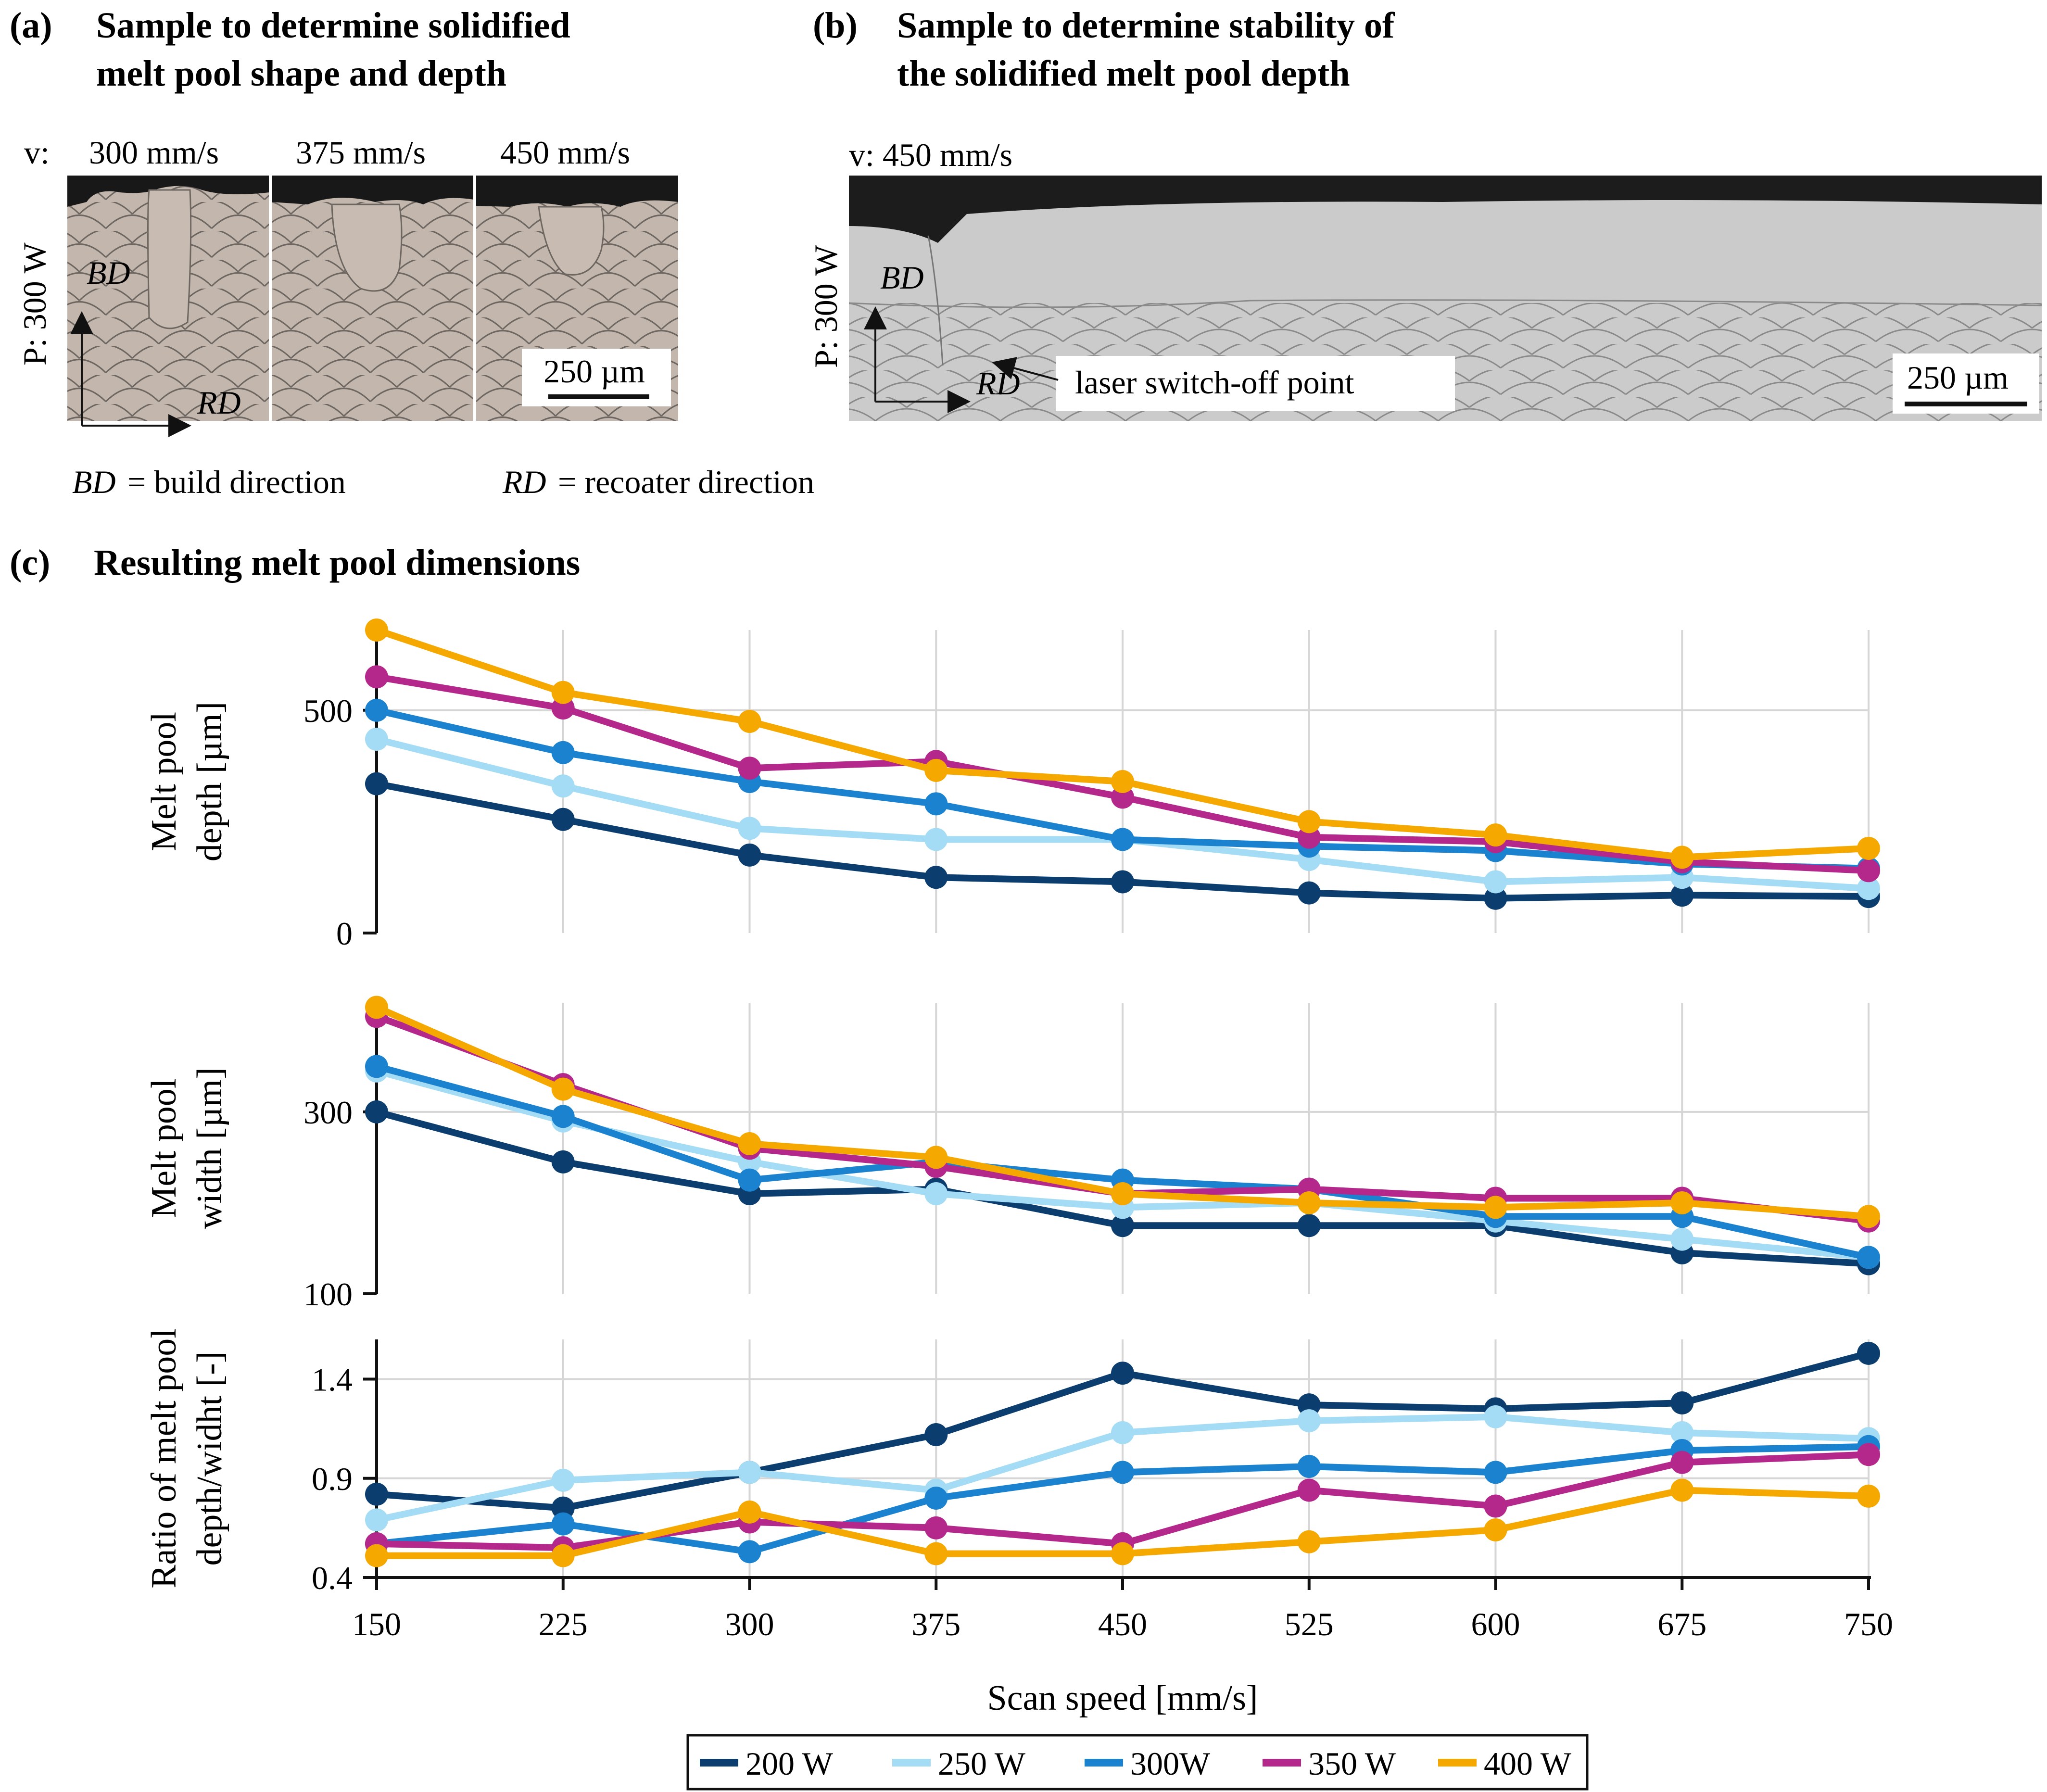 Image resolution: width=2047 pixels, height=1792 pixels. I want to click on legend-label-250w: 250 W, so click(982, 1764).